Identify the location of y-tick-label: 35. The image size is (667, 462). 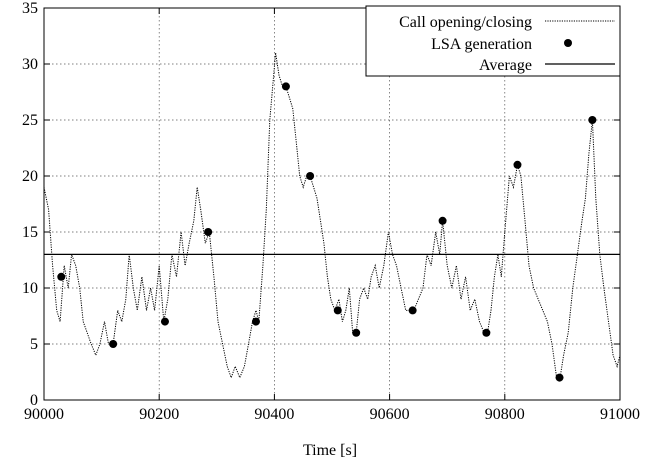
(30, 8).